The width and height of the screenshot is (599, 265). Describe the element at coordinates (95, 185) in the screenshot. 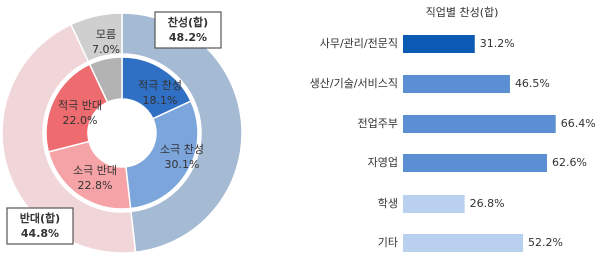

I see `segment-value: 22.8%` at that location.